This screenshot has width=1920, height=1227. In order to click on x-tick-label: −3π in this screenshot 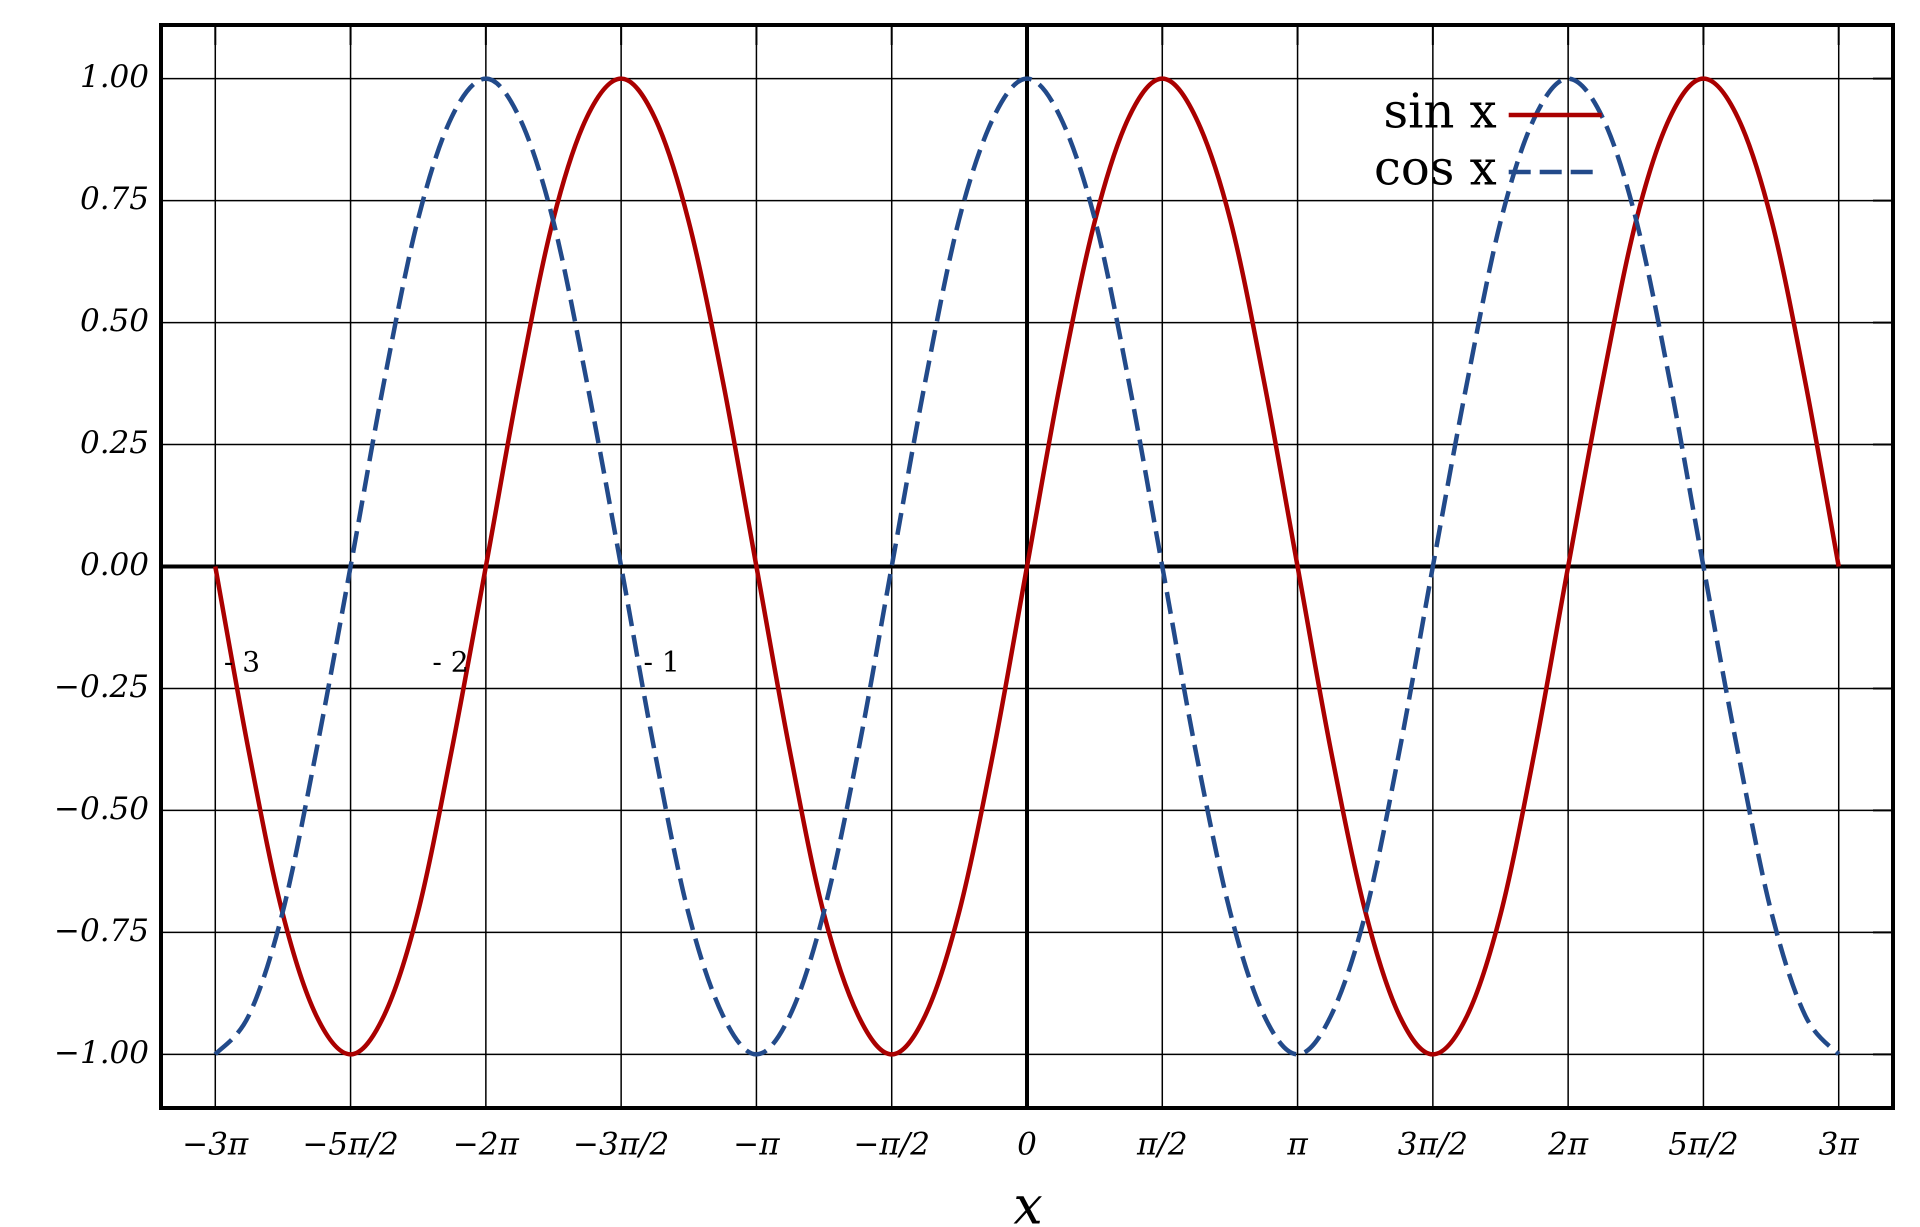, I will do `click(215, 1145)`.